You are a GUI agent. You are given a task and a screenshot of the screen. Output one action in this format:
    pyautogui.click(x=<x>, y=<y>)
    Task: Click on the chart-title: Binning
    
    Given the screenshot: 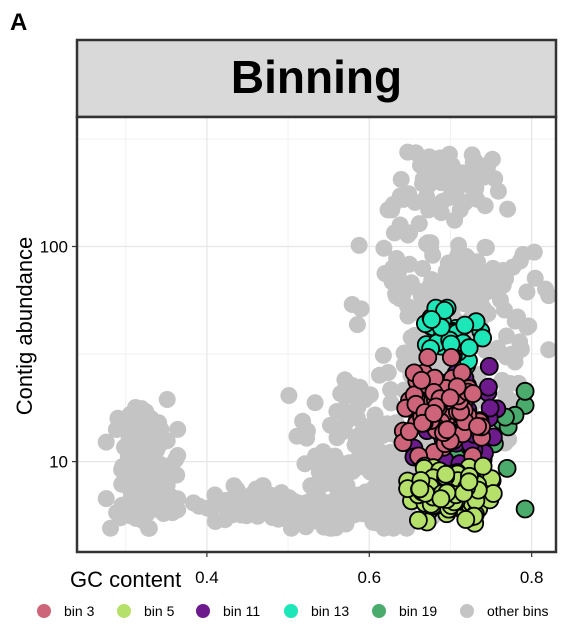 What is the action you would take?
    pyautogui.click(x=316, y=77)
    